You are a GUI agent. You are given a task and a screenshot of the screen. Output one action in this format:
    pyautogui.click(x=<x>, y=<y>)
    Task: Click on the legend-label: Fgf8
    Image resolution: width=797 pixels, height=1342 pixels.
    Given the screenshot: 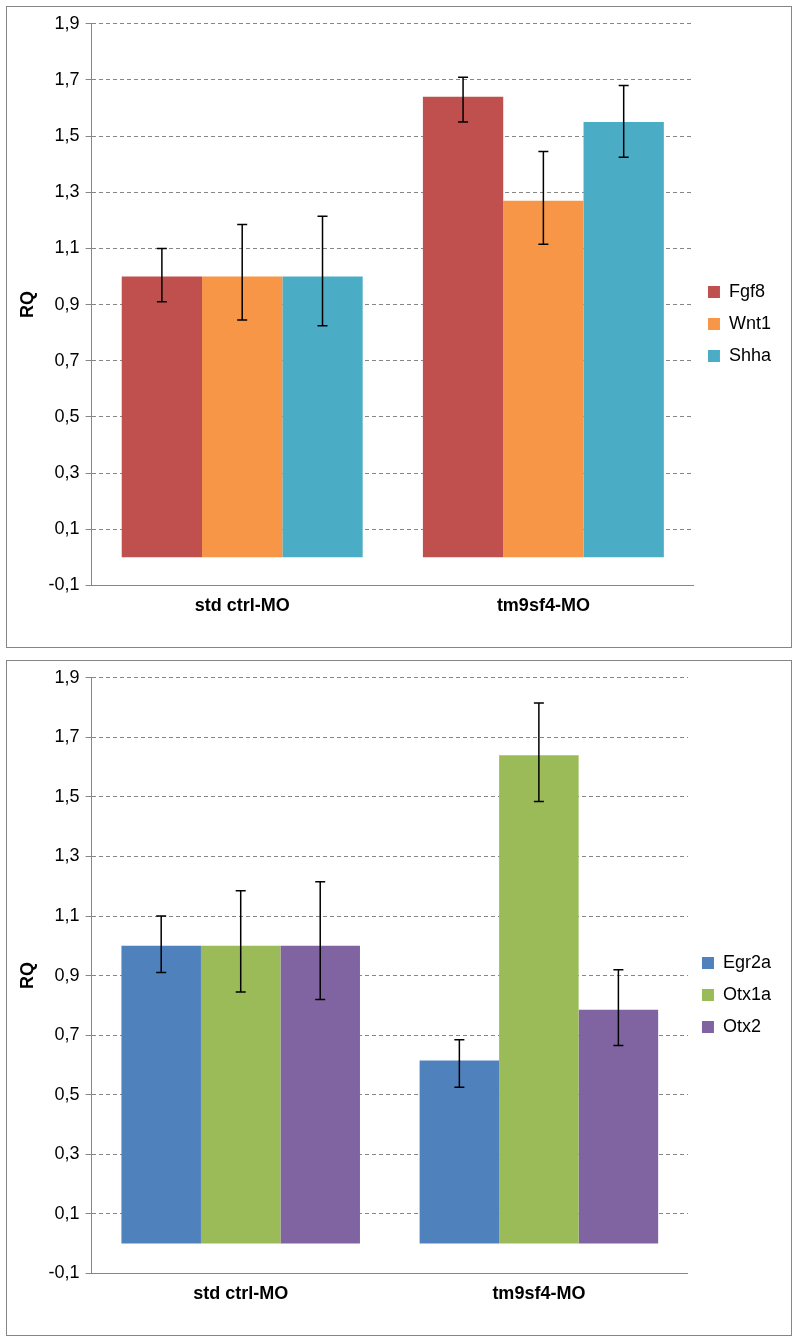 What is the action you would take?
    pyautogui.click(x=746, y=290)
    